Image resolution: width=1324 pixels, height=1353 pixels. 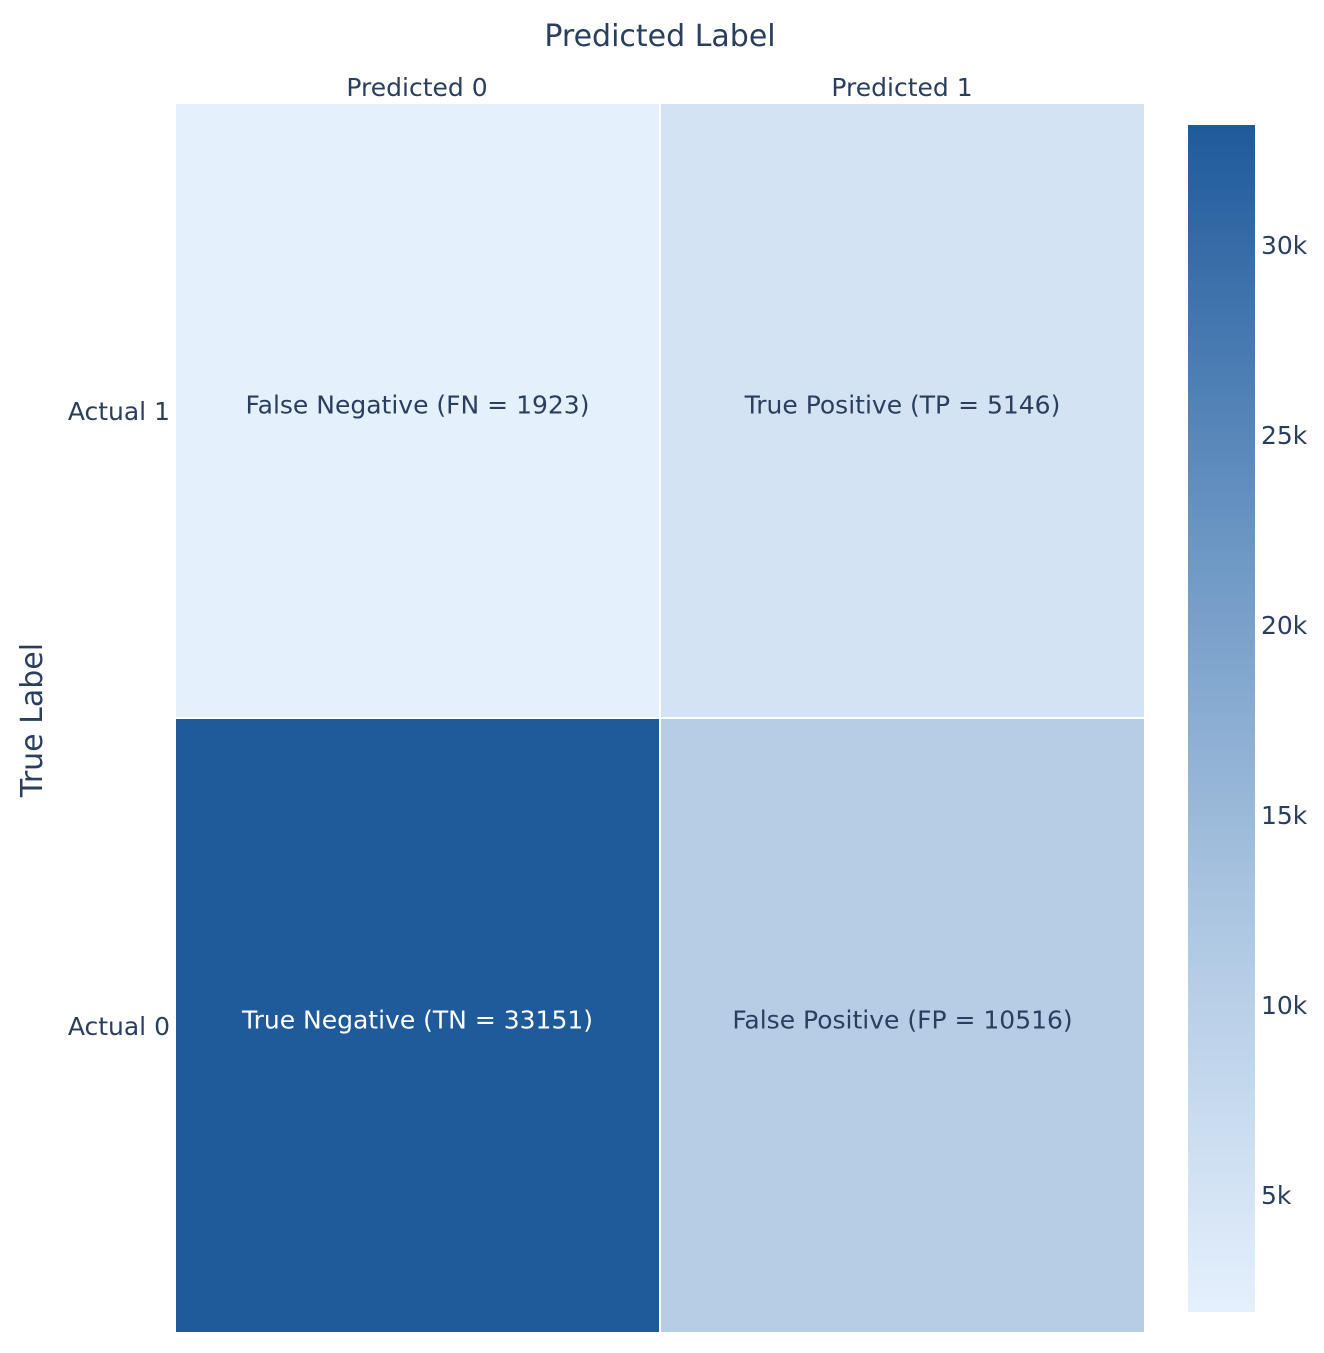 What do you see at coordinates (1284, 720) in the screenshot?
I see `colorbar-ticks: 5k 10k 15k 20k 25k 30k` at bounding box center [1284, 720].